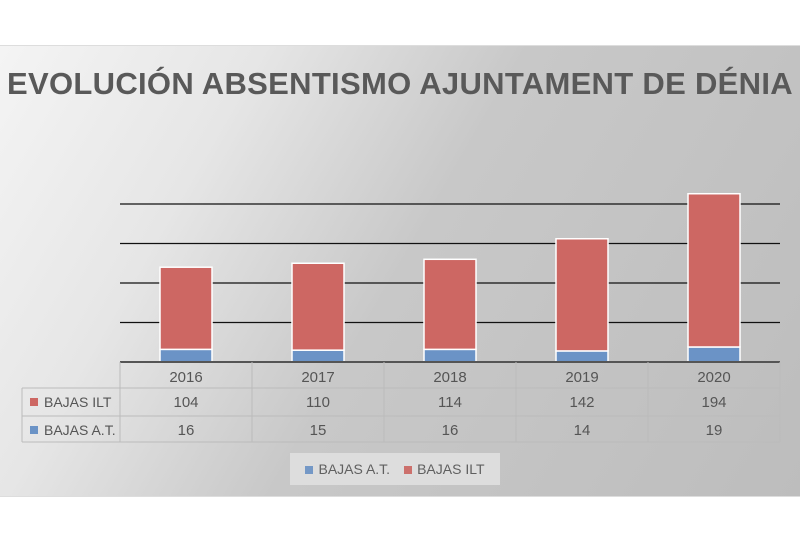 The image size is (800, 533). What do you see at coordinates (354, 469) in the screenshot?
I see `legend-label: BAJAS A.T.` at bounding box center [354, 469].